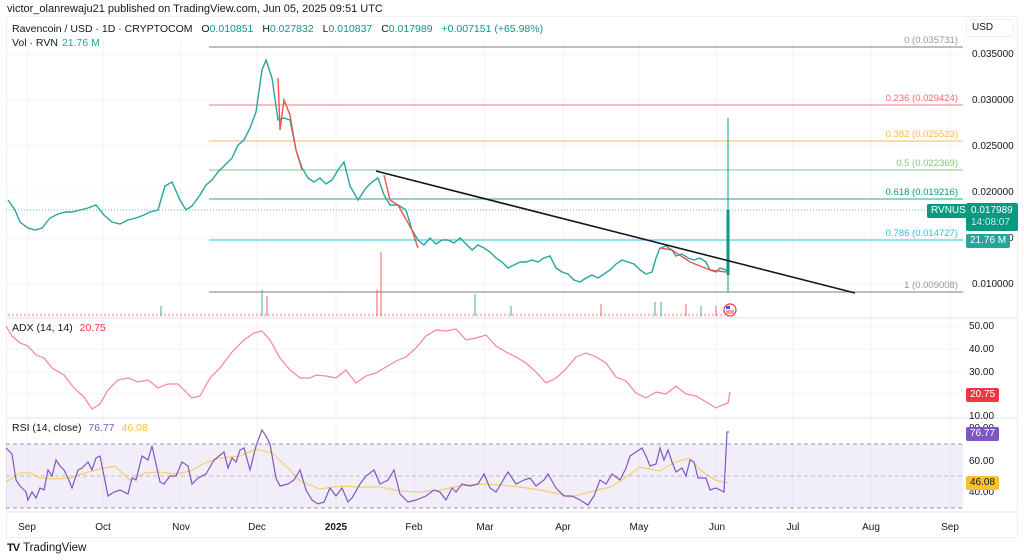  Describe the element at coordinates (80, 43) in the screenshot. I see `volume-value: 21.76 M` at that location.